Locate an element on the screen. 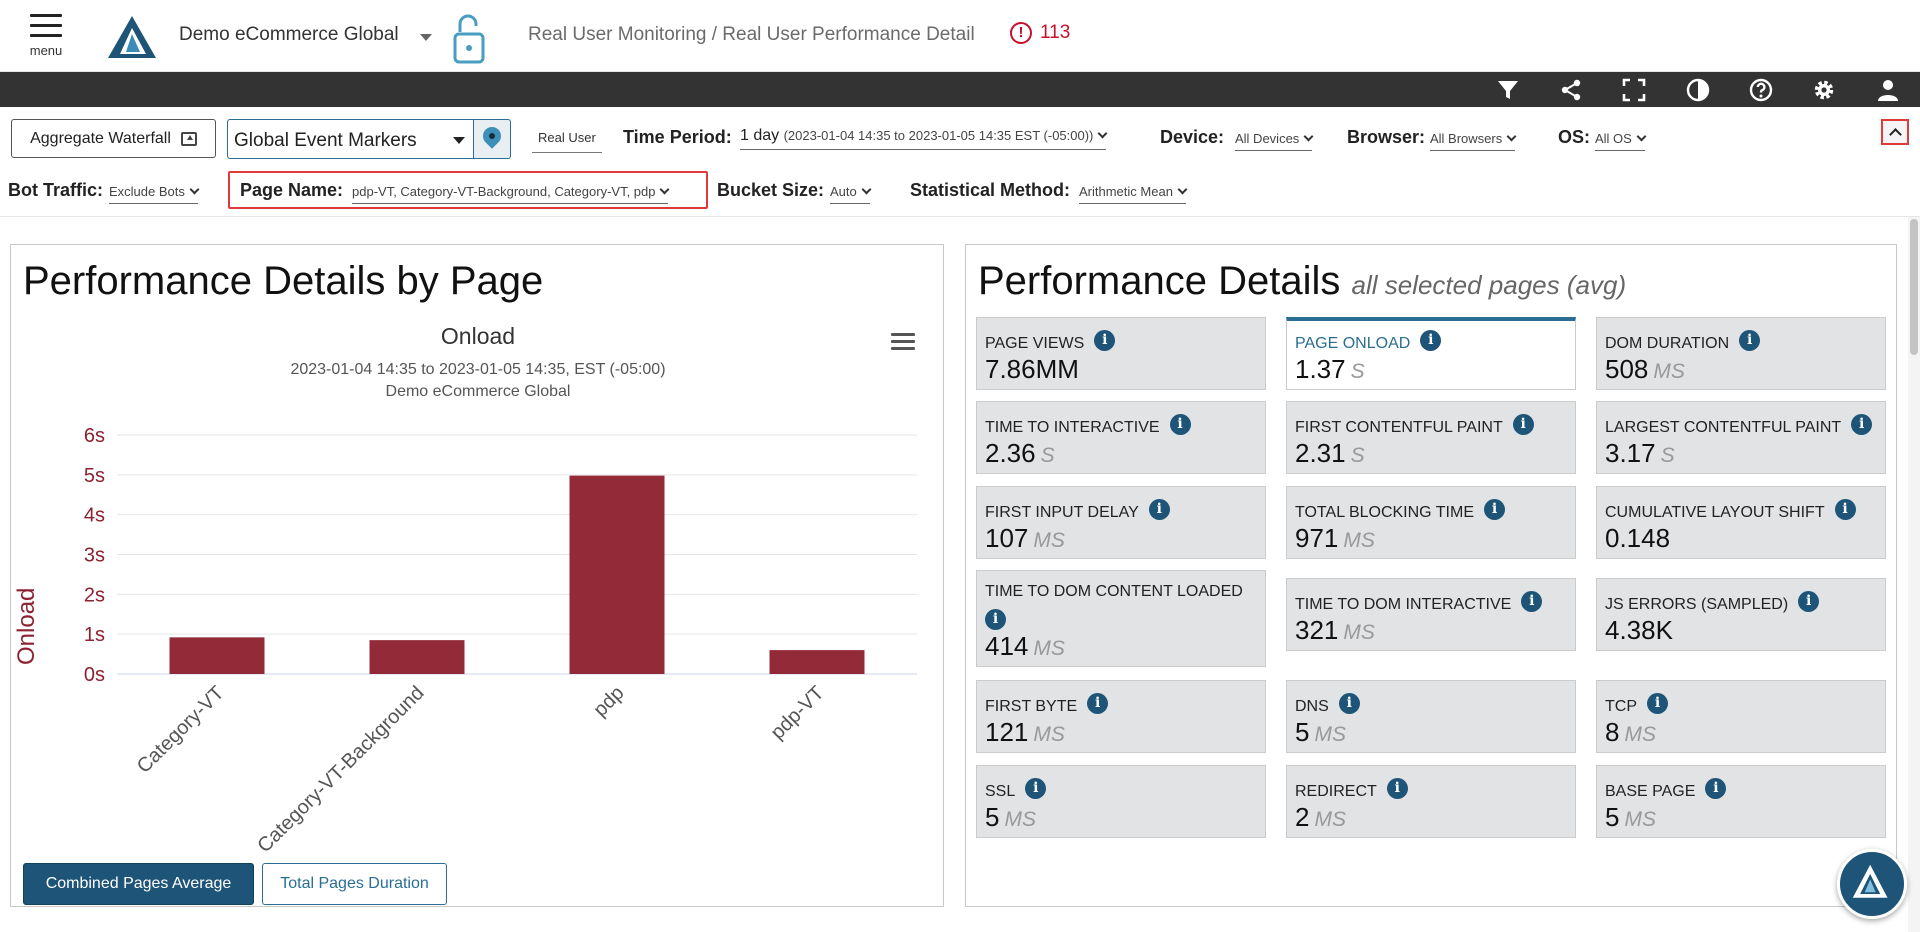 The image size is (1920, 932). page-scrollbar is located at coordinates (1914, 574).